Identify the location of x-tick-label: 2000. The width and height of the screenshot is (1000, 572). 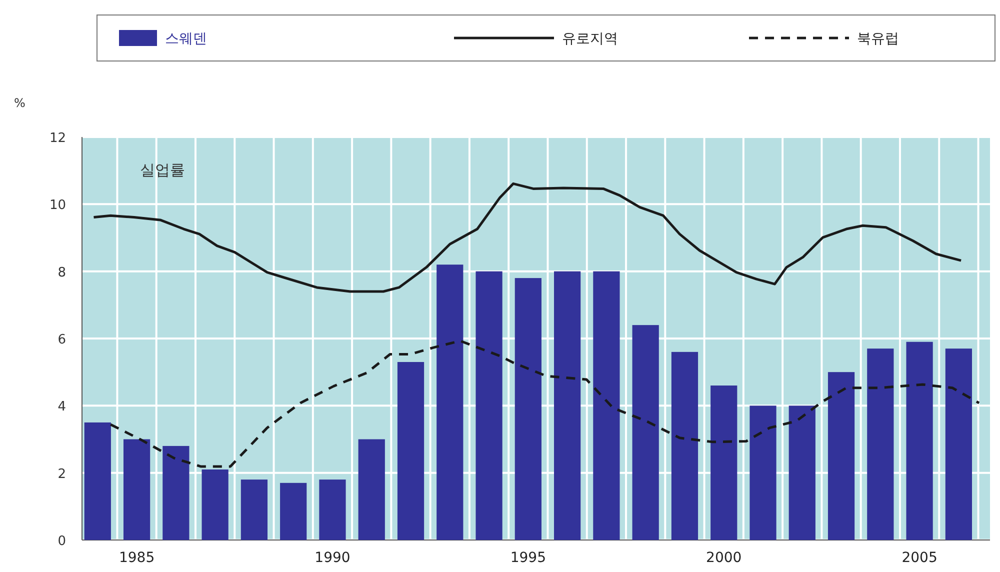
(724, 558).